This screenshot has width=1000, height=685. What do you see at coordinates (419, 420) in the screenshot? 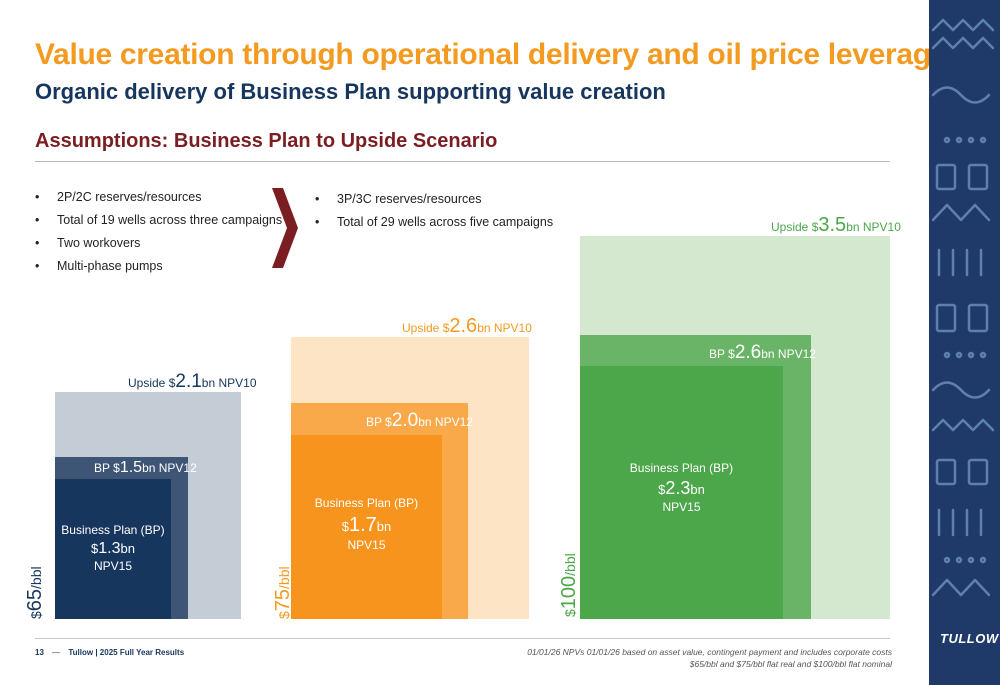
I see `bp-npv12-label: BP $2.0bn NPV12` at bounding box center [419, 420].